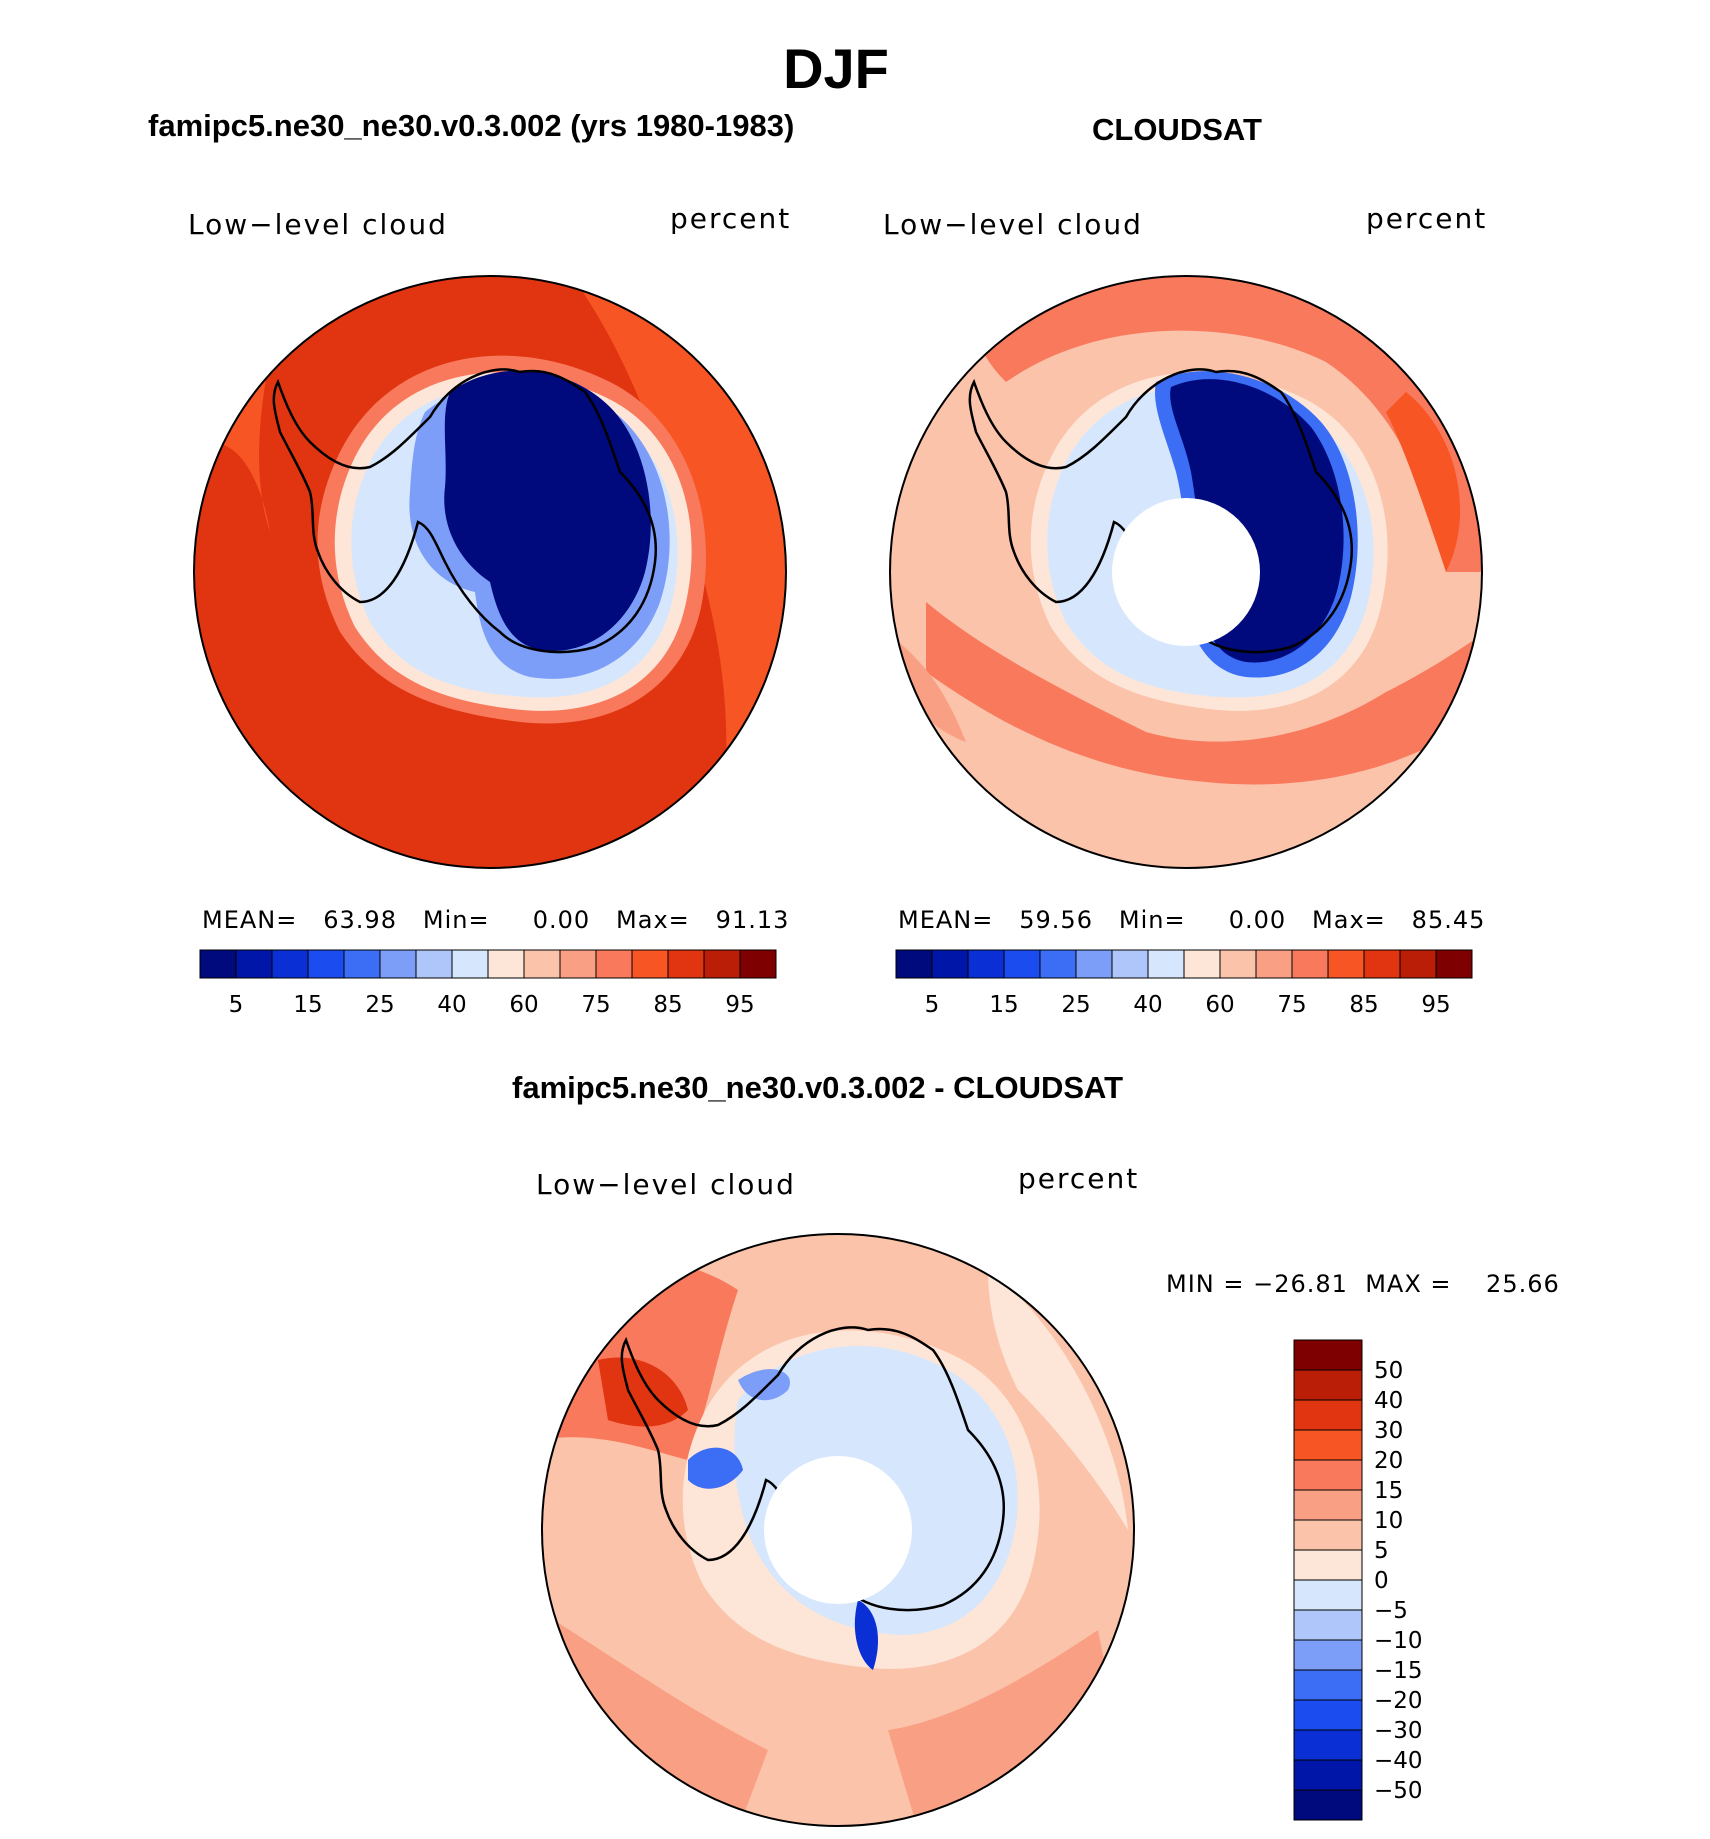 The height and width of the screenshot is (1839, 1710). I want to click on ocean-band-east, so click(678, 572).